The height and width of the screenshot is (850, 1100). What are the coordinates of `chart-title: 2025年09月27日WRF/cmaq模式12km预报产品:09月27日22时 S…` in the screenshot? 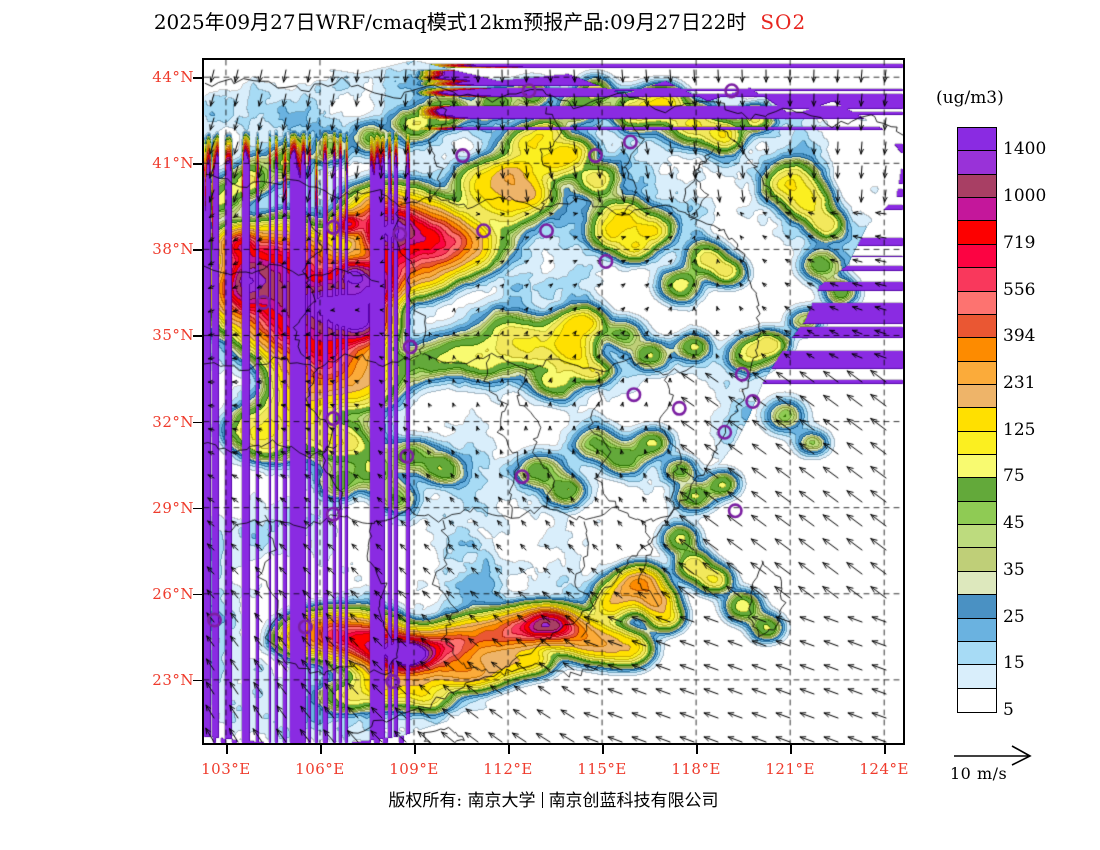 It's located at (480, 20).